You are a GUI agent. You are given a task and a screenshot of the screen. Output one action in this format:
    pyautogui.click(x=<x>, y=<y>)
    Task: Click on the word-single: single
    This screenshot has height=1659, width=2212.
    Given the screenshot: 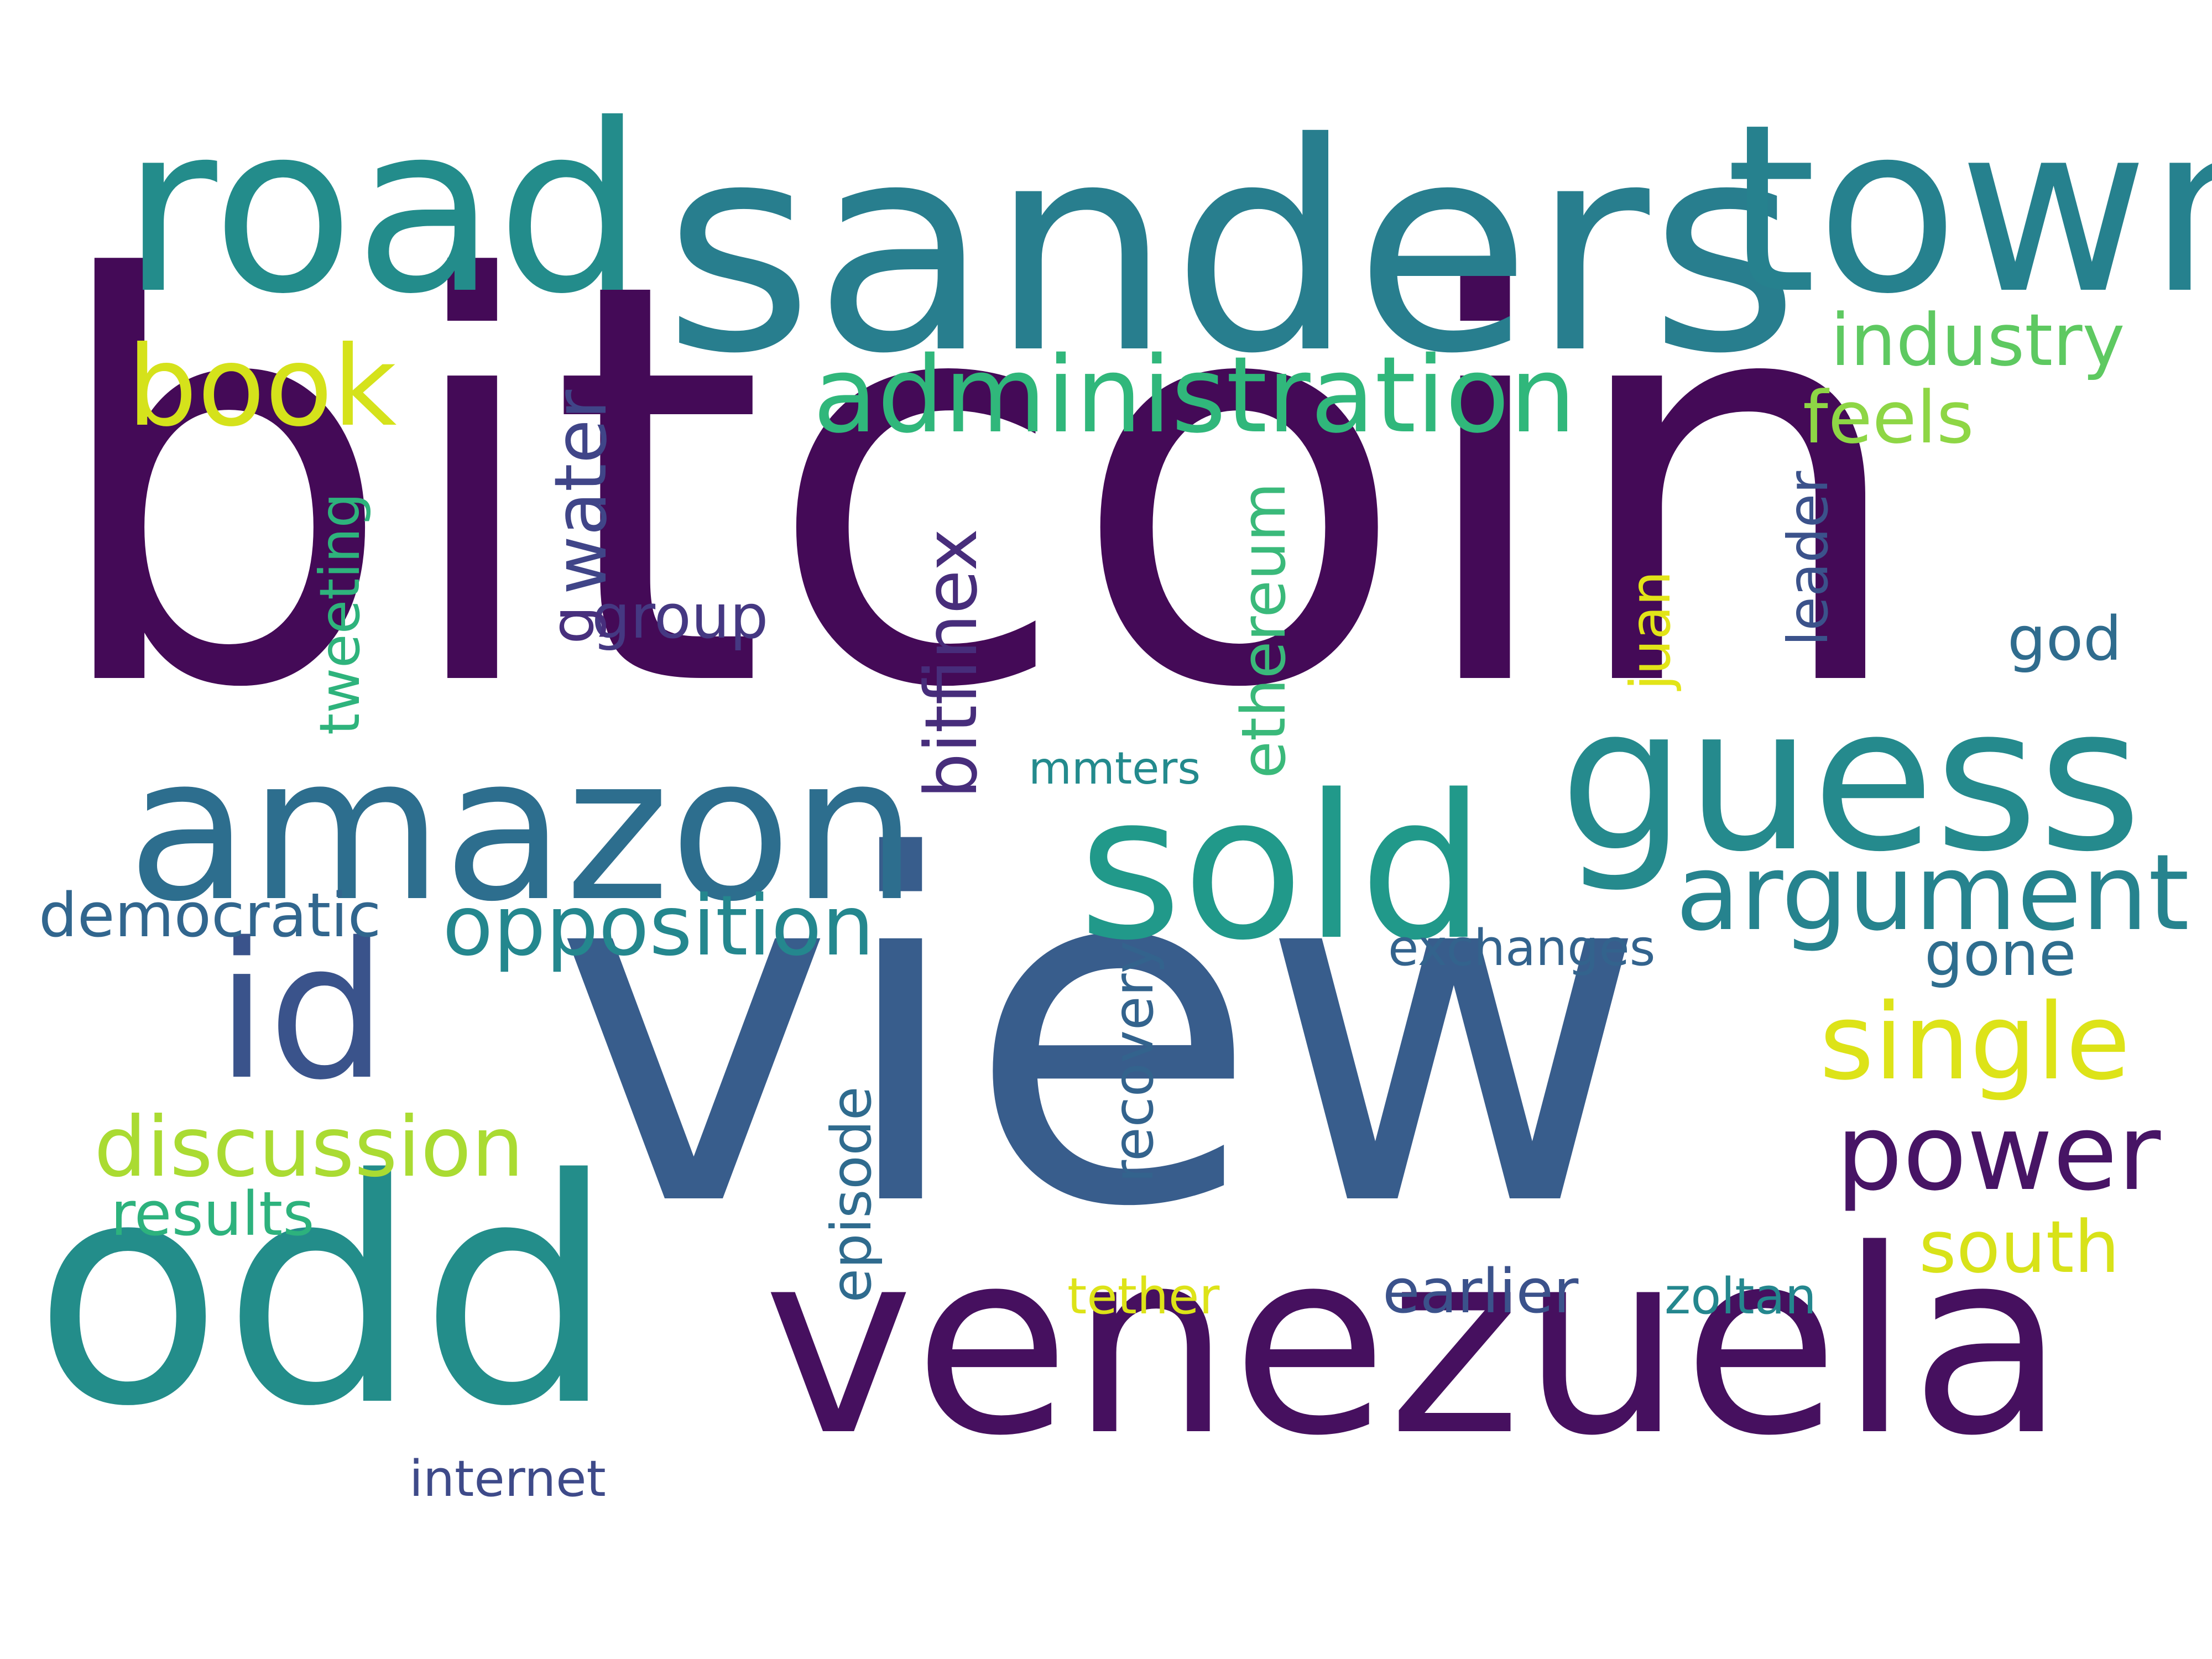 What is the action you would take?
    pyautogui.click(x=1975, y=1042)
    